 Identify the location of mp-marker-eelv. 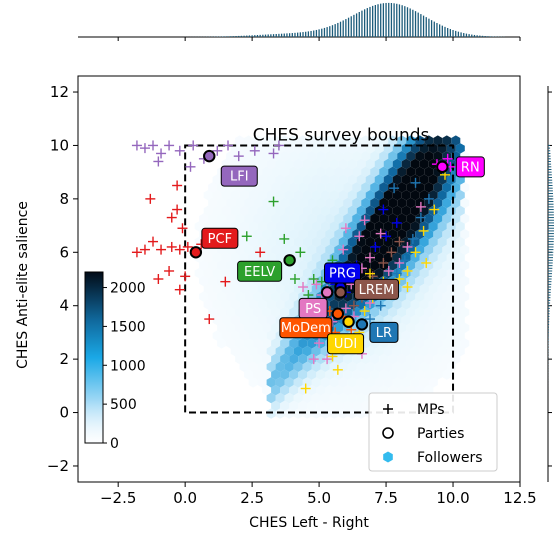
(300, 252).